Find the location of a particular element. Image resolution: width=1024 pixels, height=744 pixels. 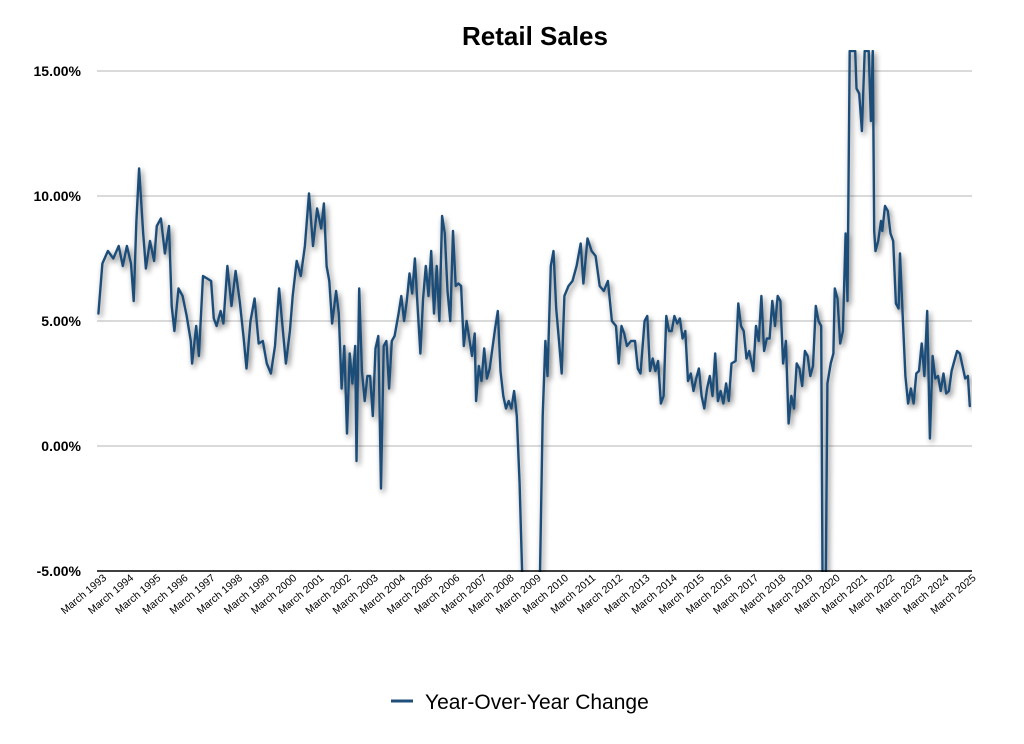

y-tick-label: 5.00% is located at coordinates (61, 321).